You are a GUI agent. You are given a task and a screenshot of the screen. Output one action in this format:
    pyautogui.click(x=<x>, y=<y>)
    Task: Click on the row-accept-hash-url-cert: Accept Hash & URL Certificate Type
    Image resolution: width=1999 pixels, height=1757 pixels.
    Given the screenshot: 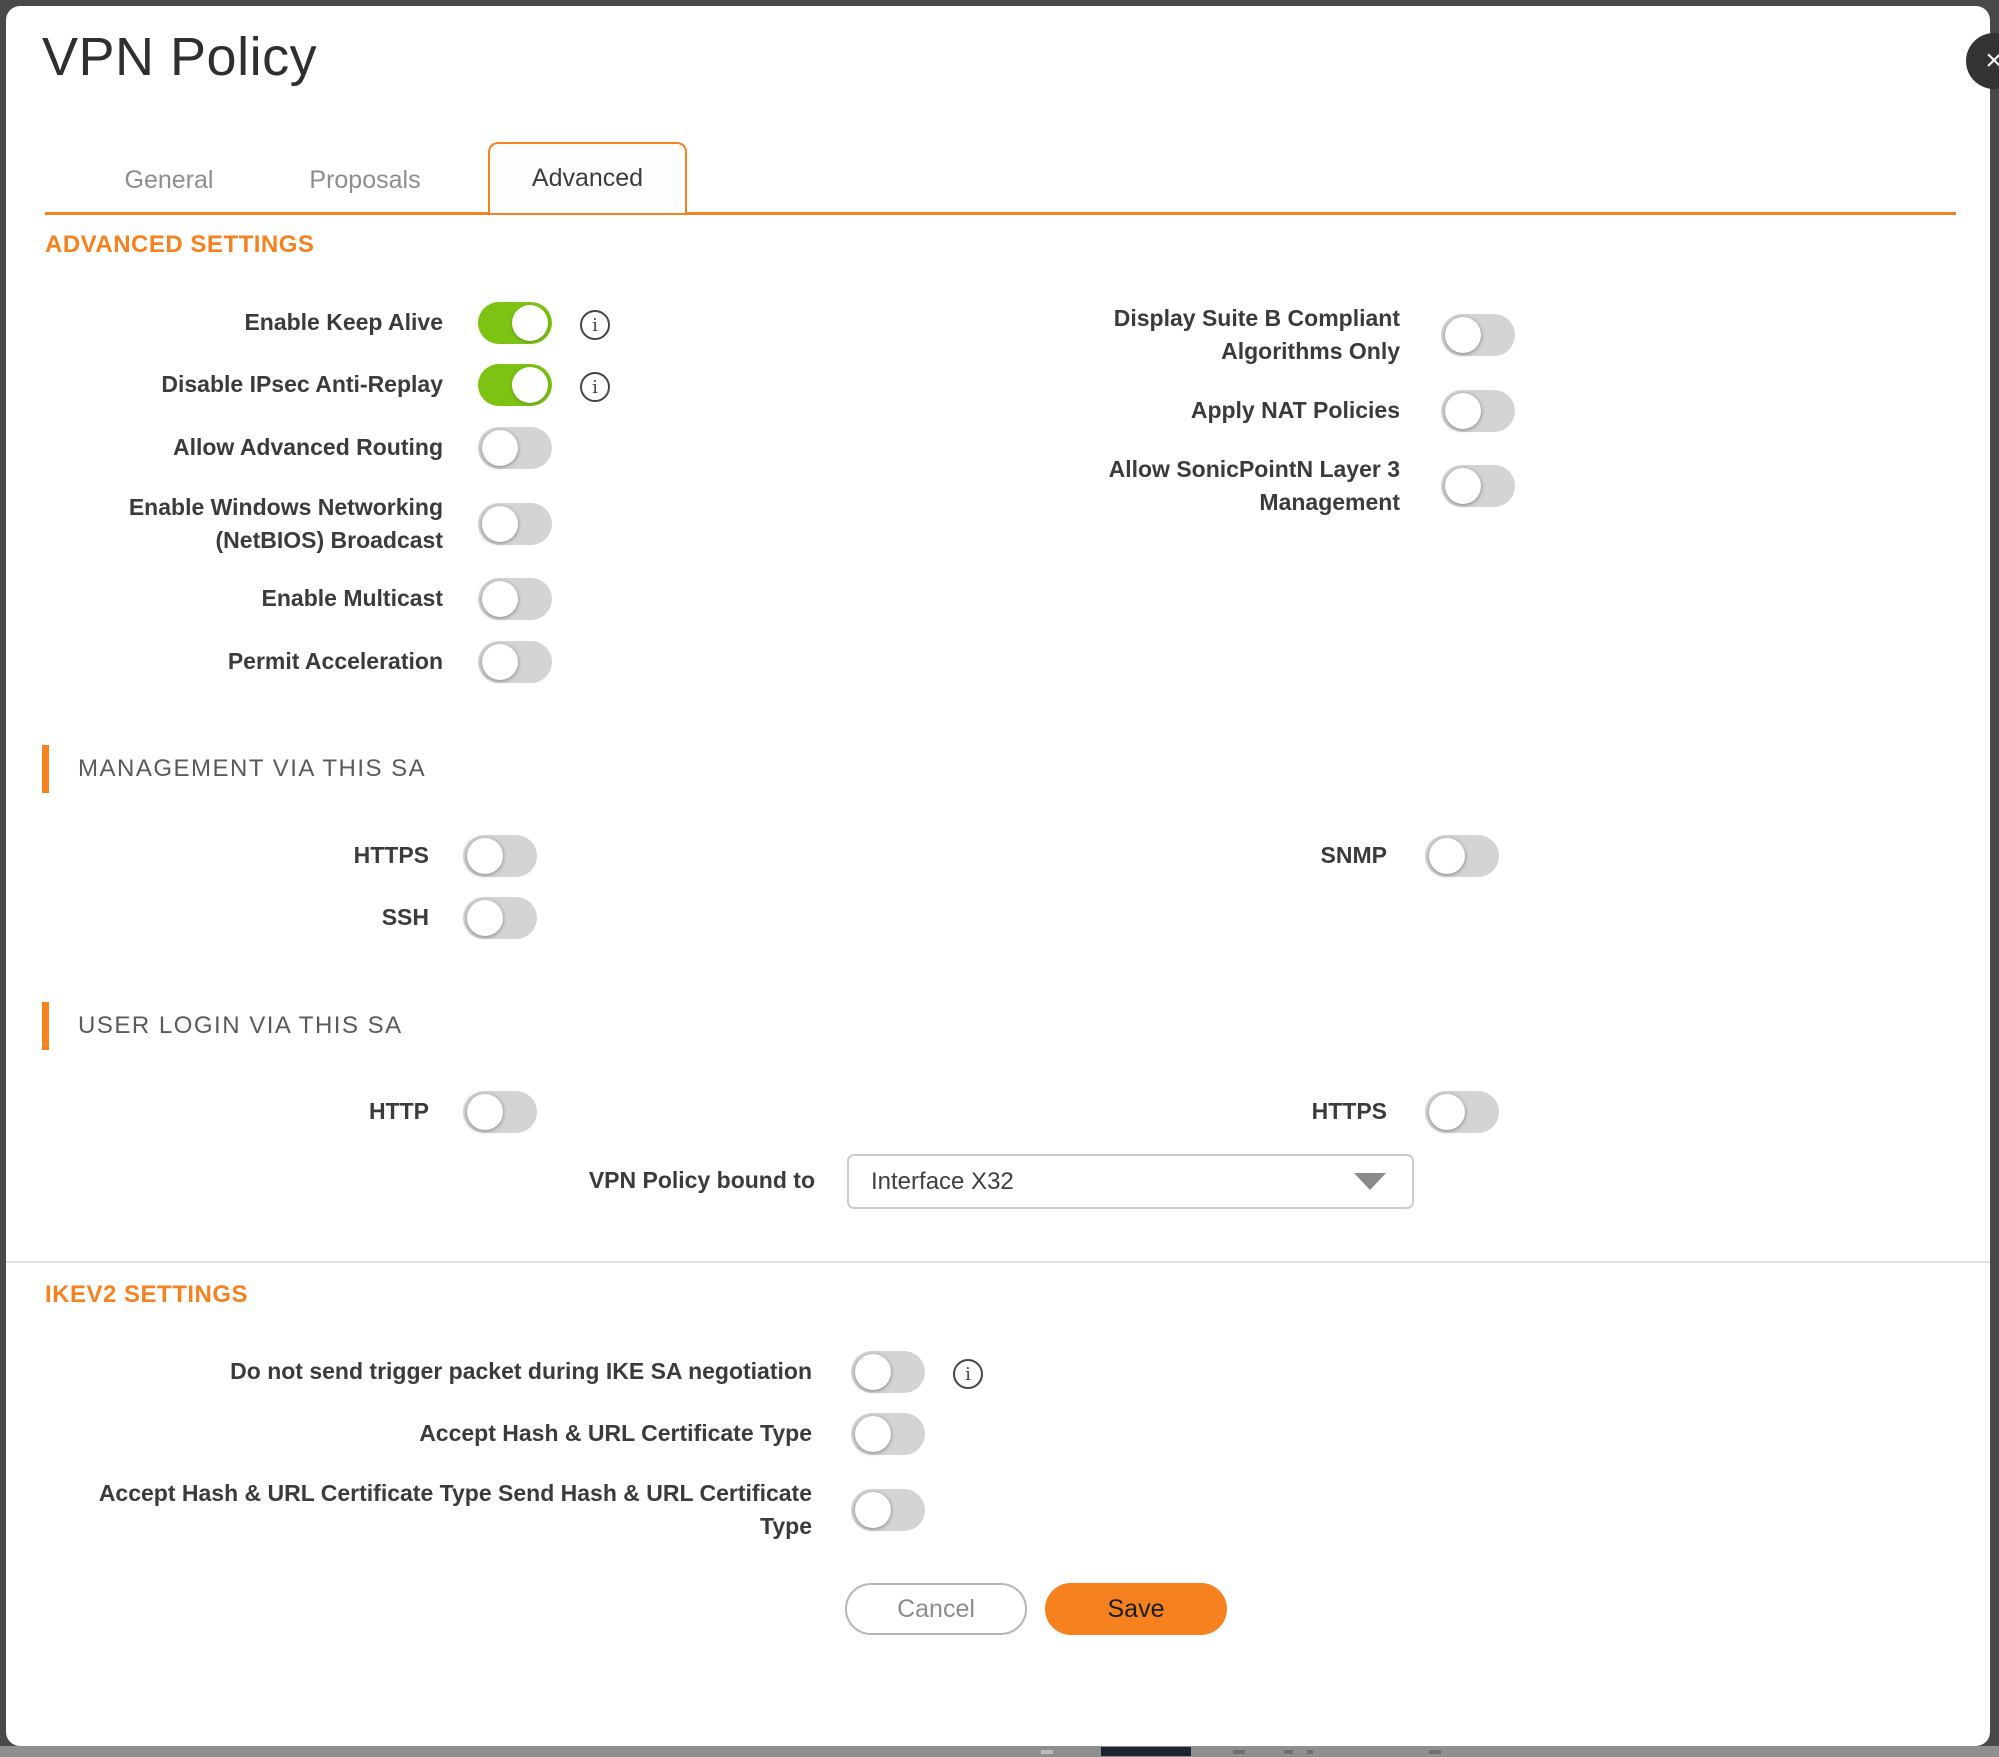 What is the action you would take?
    pyautogui.click(x=485, y=1434)
    